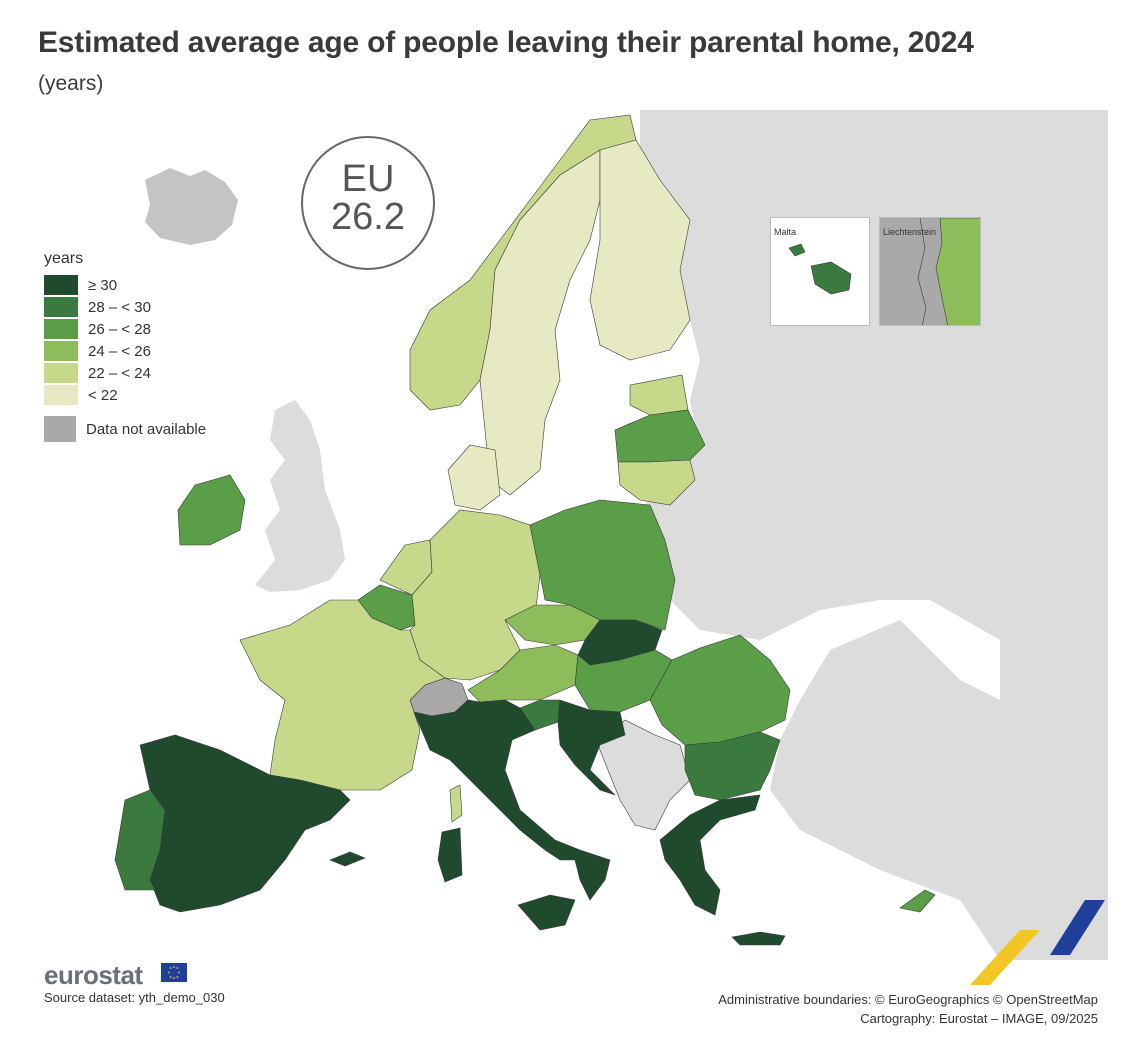  I want to click on map-subtitle: (years), so click(71, 83).